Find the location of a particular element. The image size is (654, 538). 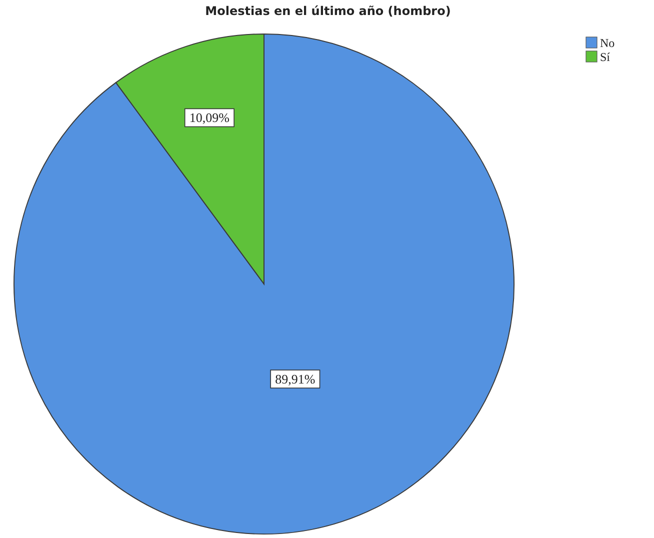

slice-label: No is located at coordinates (607, 43).